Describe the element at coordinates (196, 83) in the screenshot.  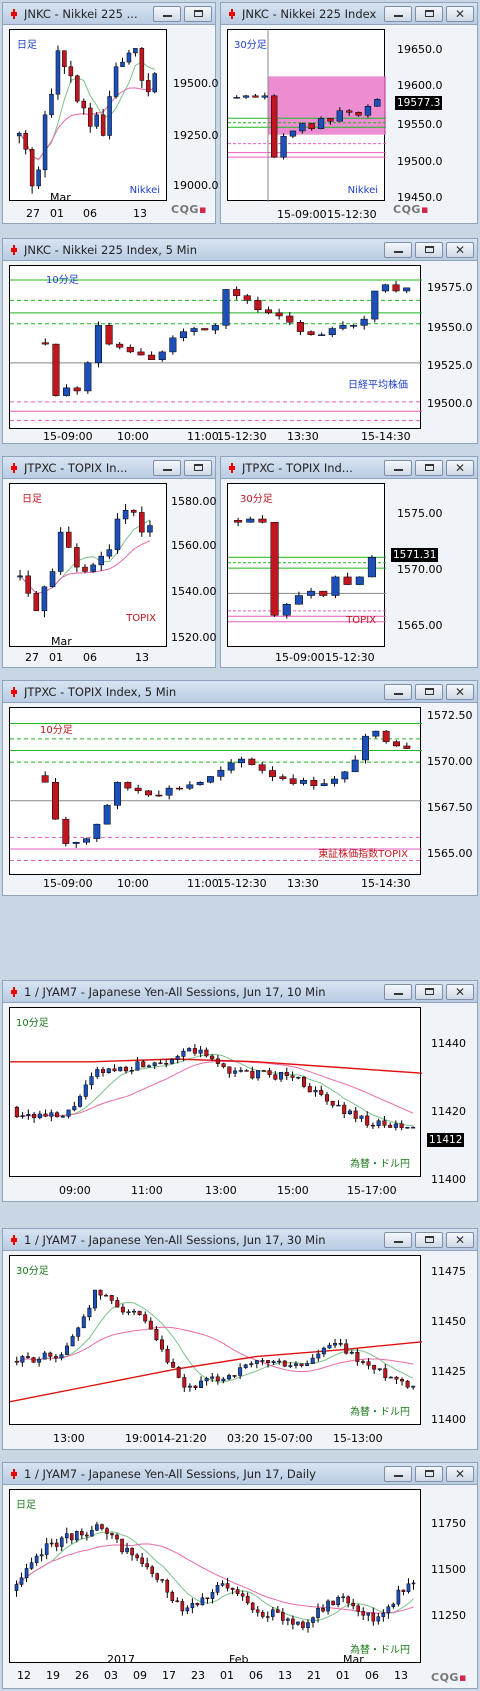
I see `y-tick: 19500.0` at that location.